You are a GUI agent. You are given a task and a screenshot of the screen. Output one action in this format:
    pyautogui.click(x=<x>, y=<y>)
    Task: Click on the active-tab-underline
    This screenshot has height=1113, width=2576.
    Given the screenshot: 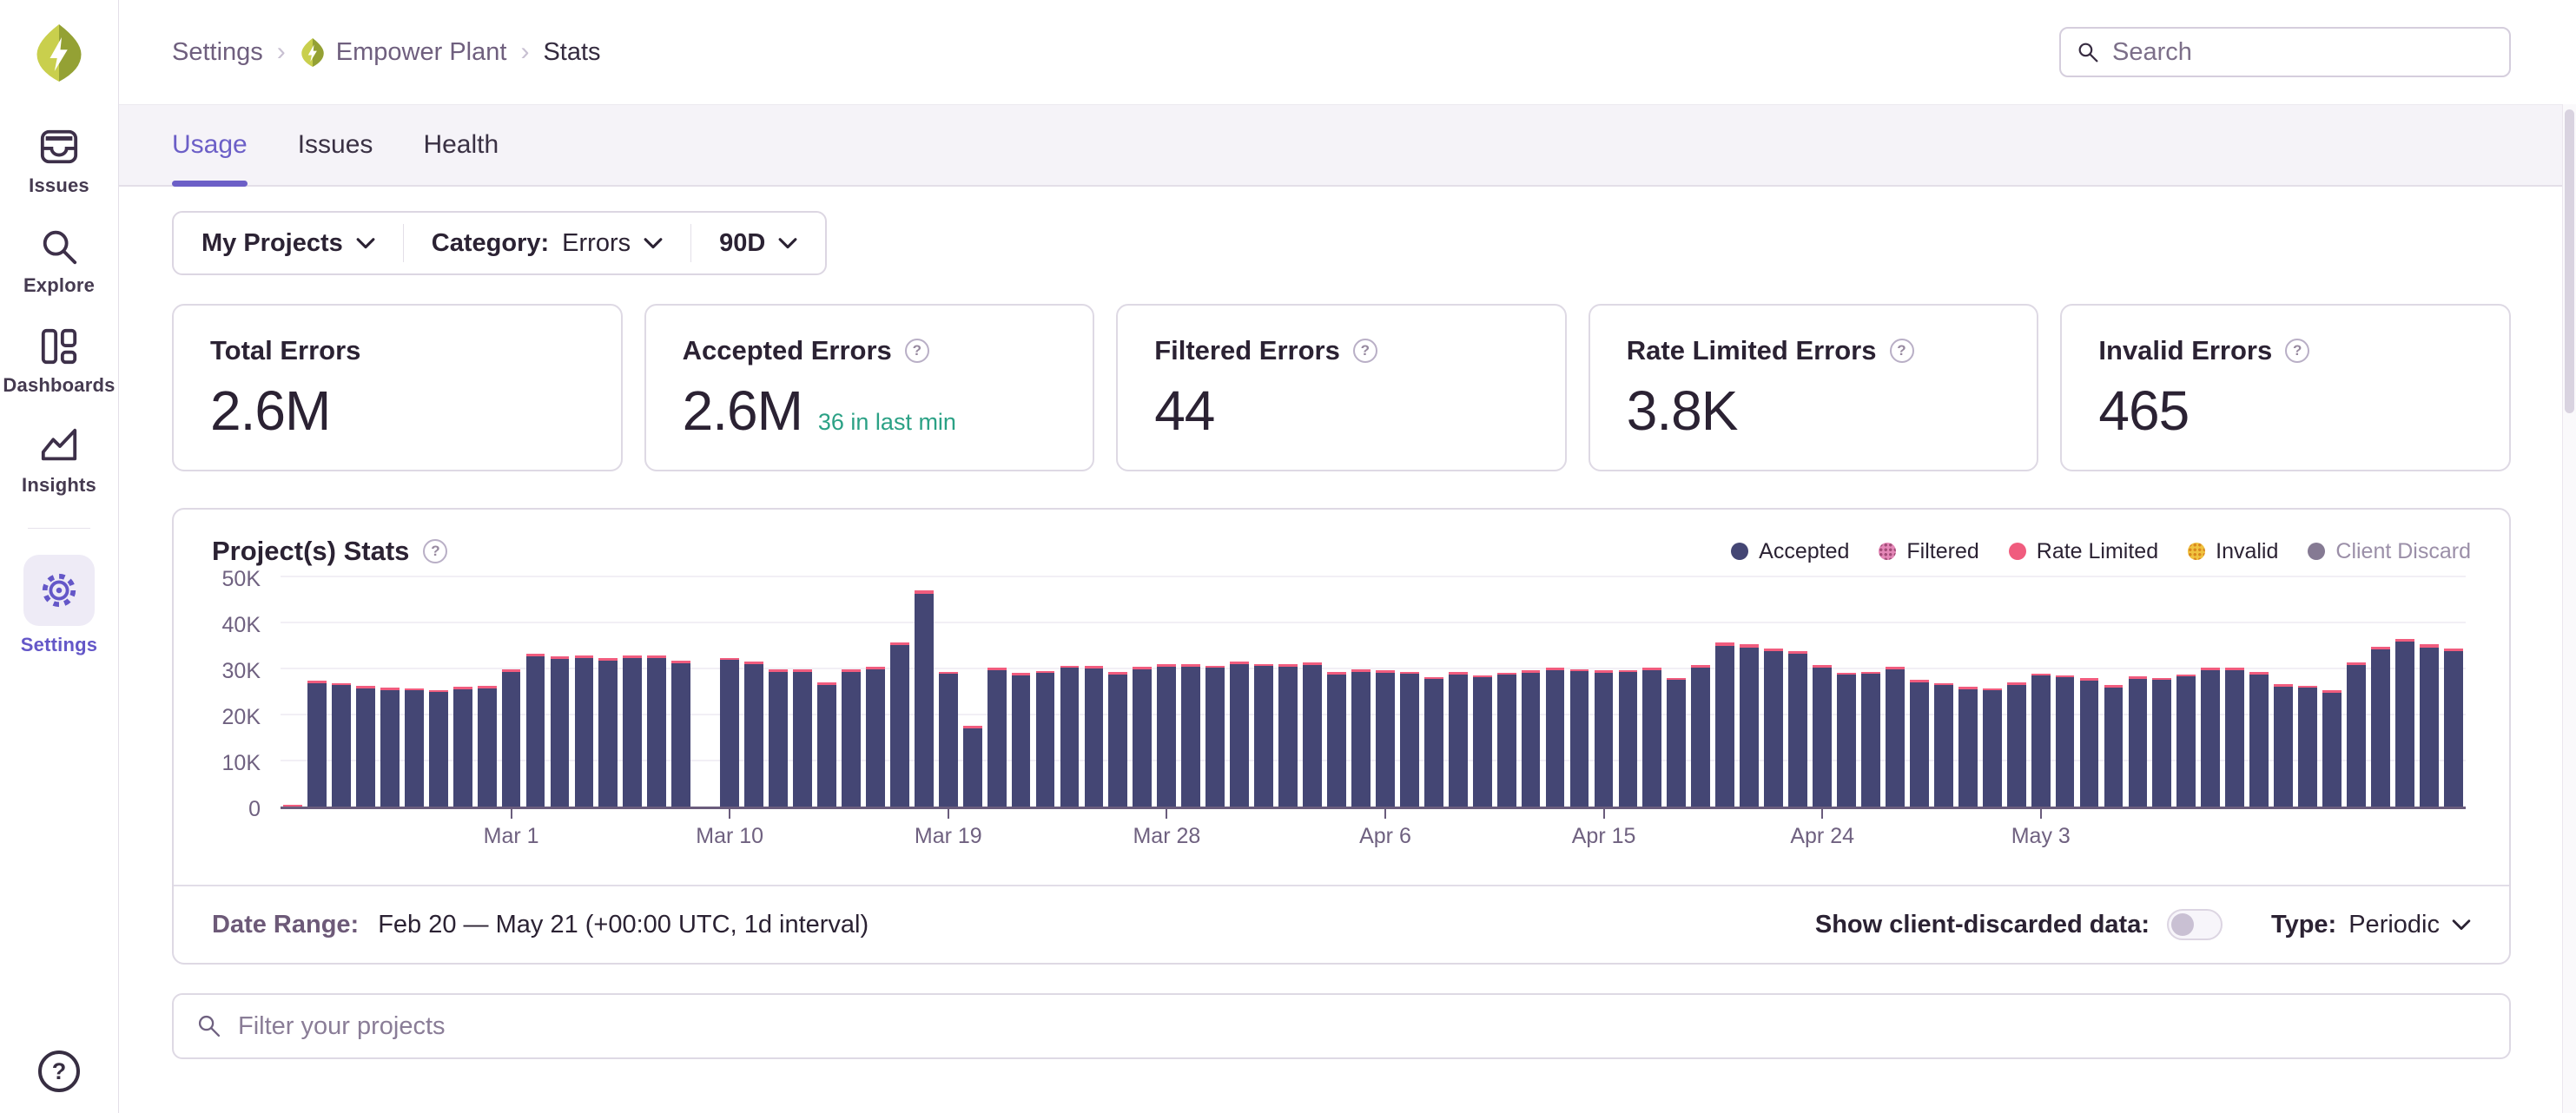 What is the action you would take?
    pyautogui.click(x=210, y=184)
    